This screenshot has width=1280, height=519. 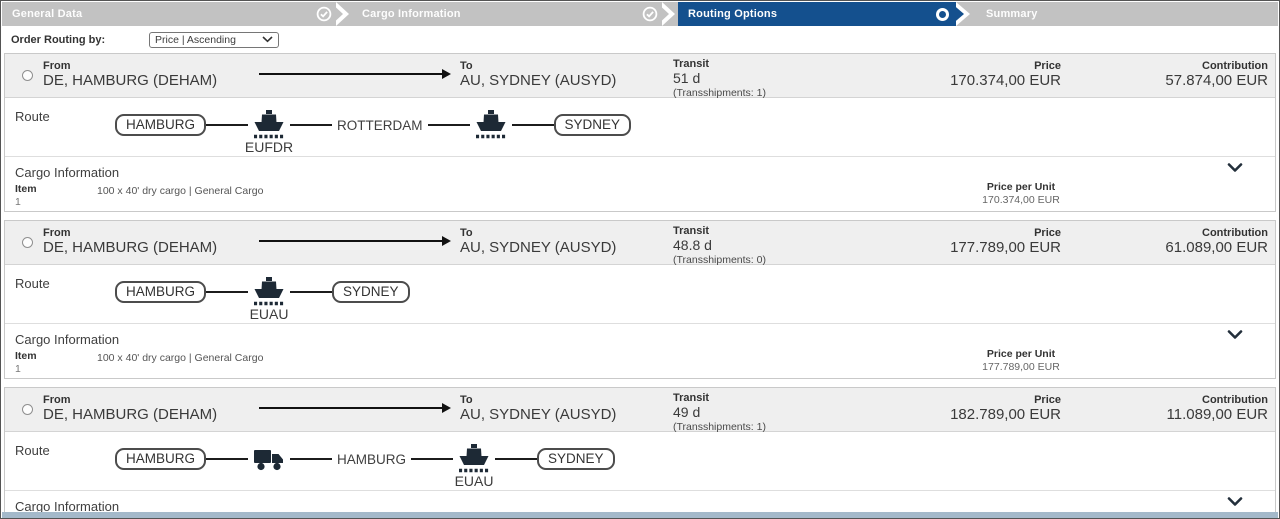 What do you see at coordinates (719, 260) in the screenshot?
I see `transshipments-value: (Transshipments: 0)` at bounding box center [719, 260].